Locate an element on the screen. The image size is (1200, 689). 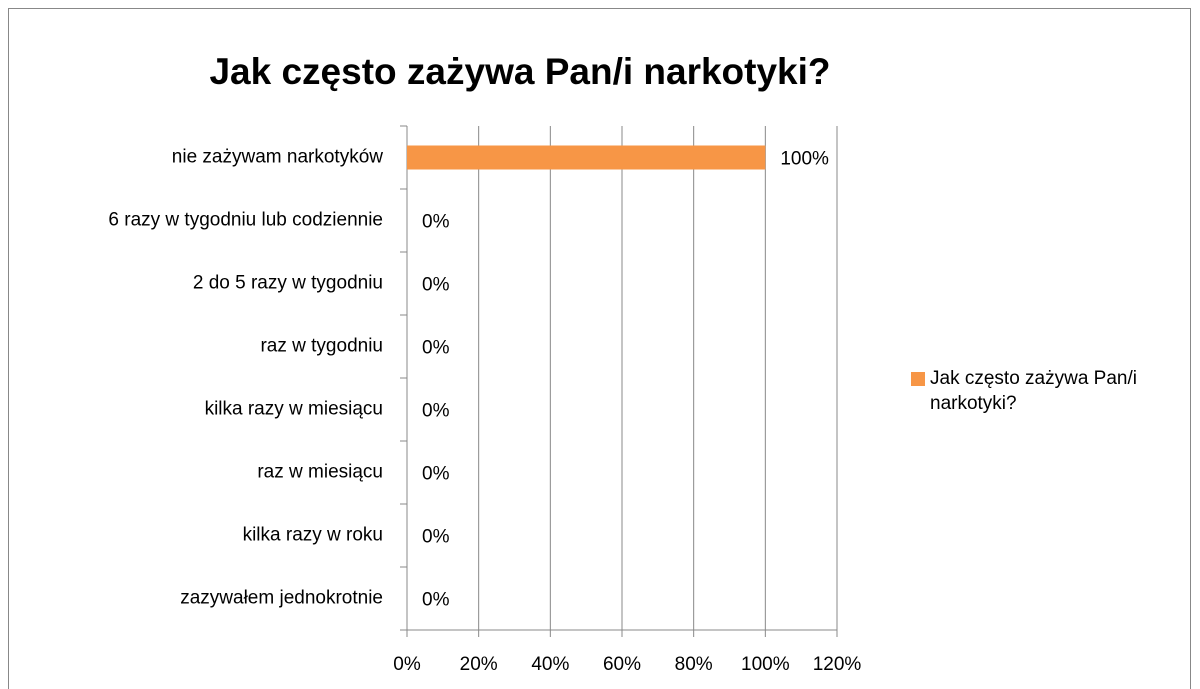
y-tick-label: kilka razy w miesiącu is located at coordinates (294, 409).